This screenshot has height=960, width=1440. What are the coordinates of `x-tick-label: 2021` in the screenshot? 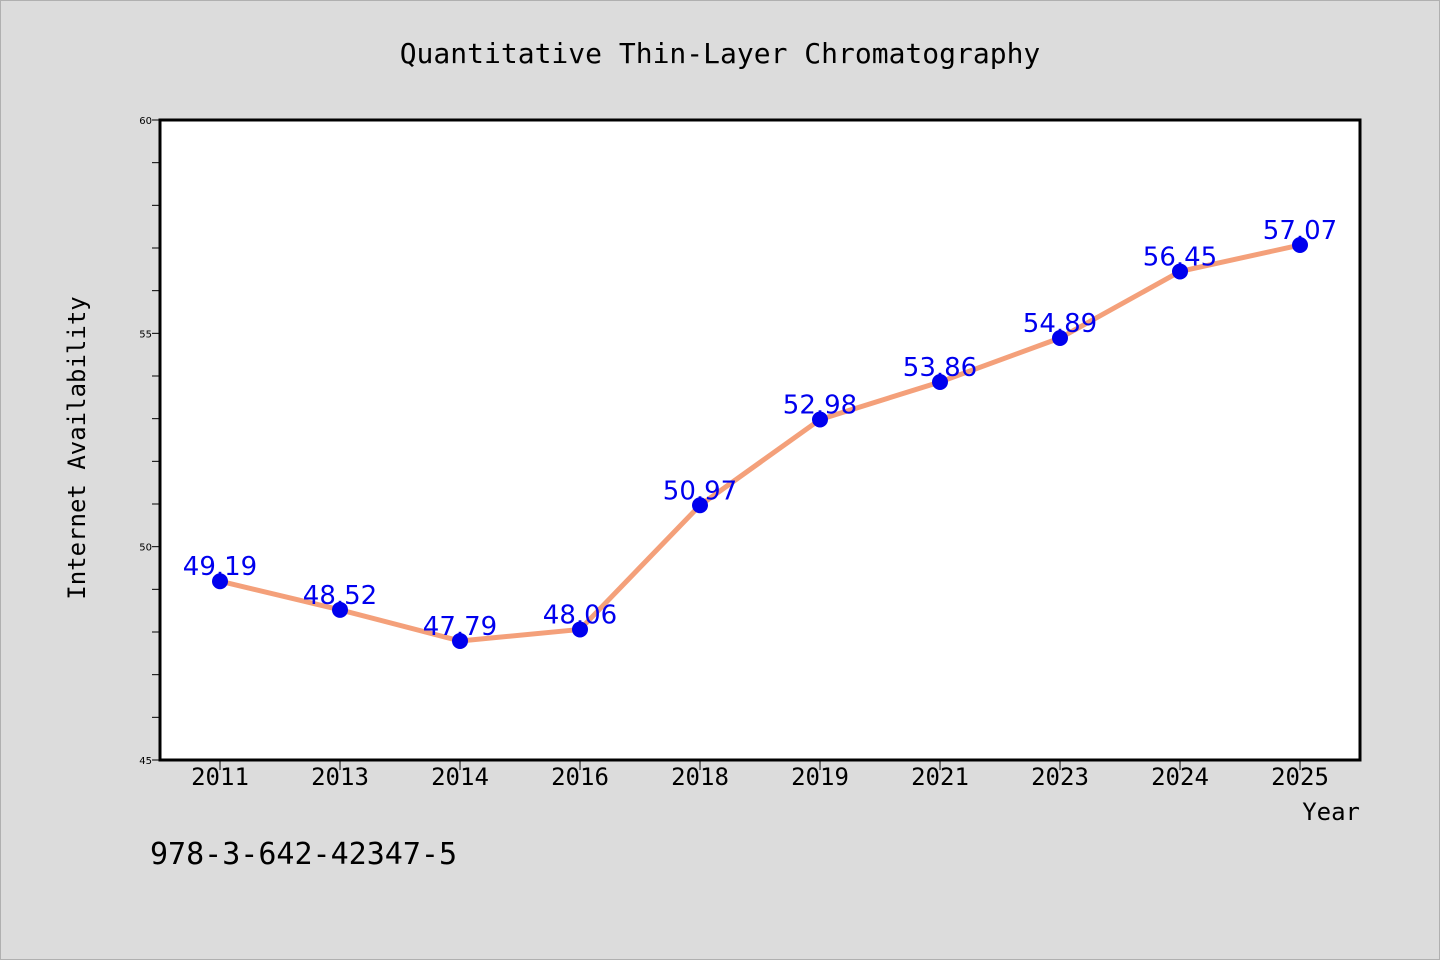 It's located at (940, 777).